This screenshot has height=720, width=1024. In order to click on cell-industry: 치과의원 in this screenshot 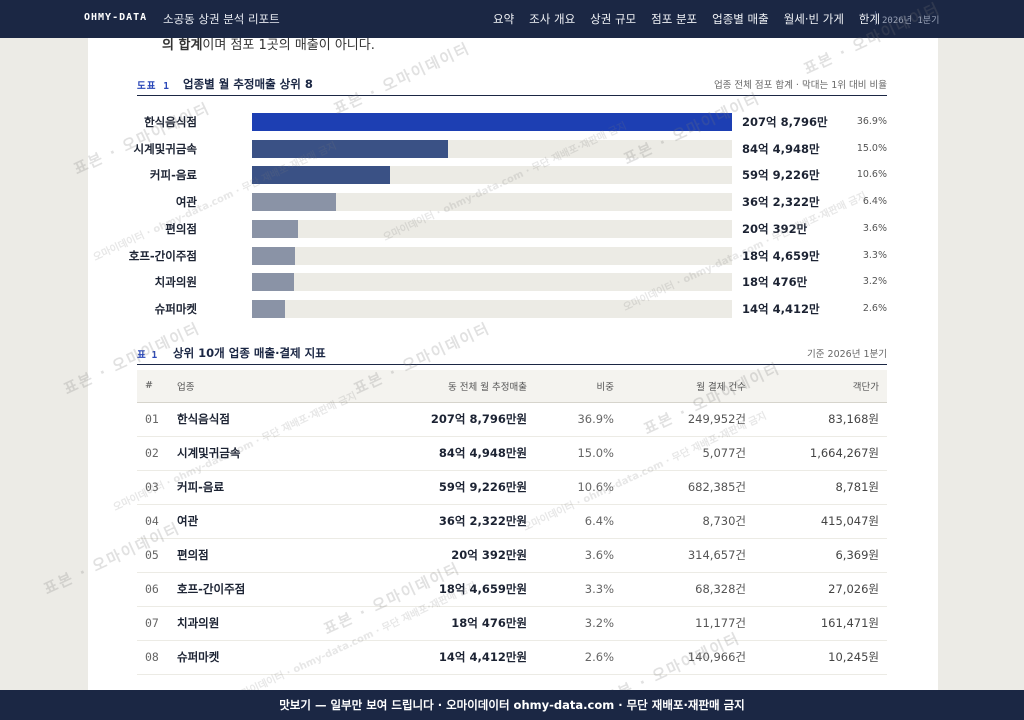, I will do `click(277, 623)`.